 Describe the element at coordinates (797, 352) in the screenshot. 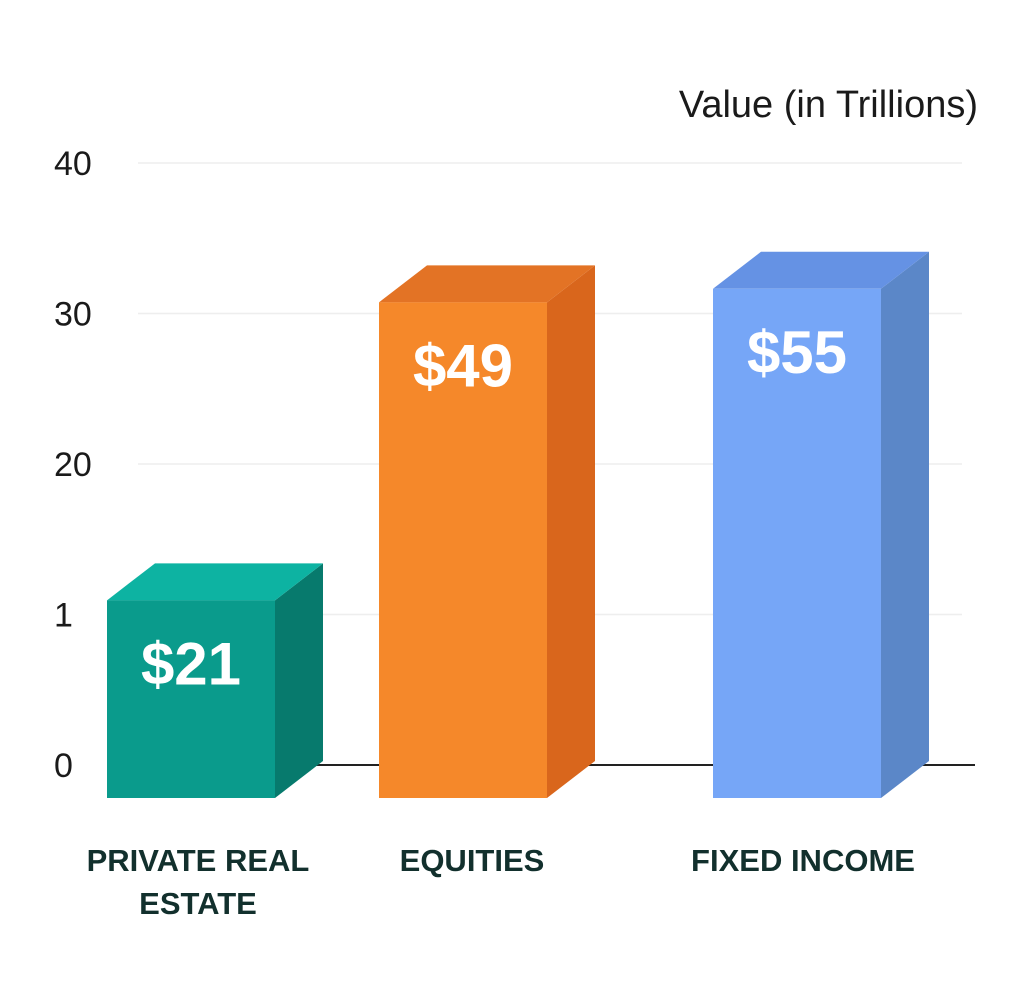

I see `data-label: $55` at that location.